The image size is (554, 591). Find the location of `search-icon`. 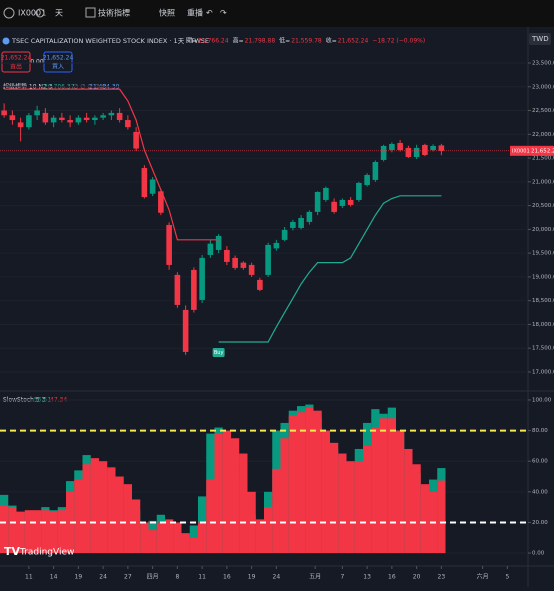

search-icon is located at coordinates (9, 13).